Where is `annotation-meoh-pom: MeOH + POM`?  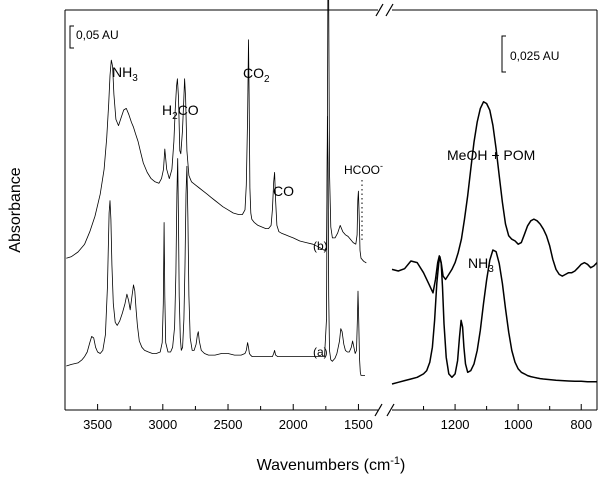 annotation-meoh-pom: MeOH + POM is located at coordinates (491, 155).